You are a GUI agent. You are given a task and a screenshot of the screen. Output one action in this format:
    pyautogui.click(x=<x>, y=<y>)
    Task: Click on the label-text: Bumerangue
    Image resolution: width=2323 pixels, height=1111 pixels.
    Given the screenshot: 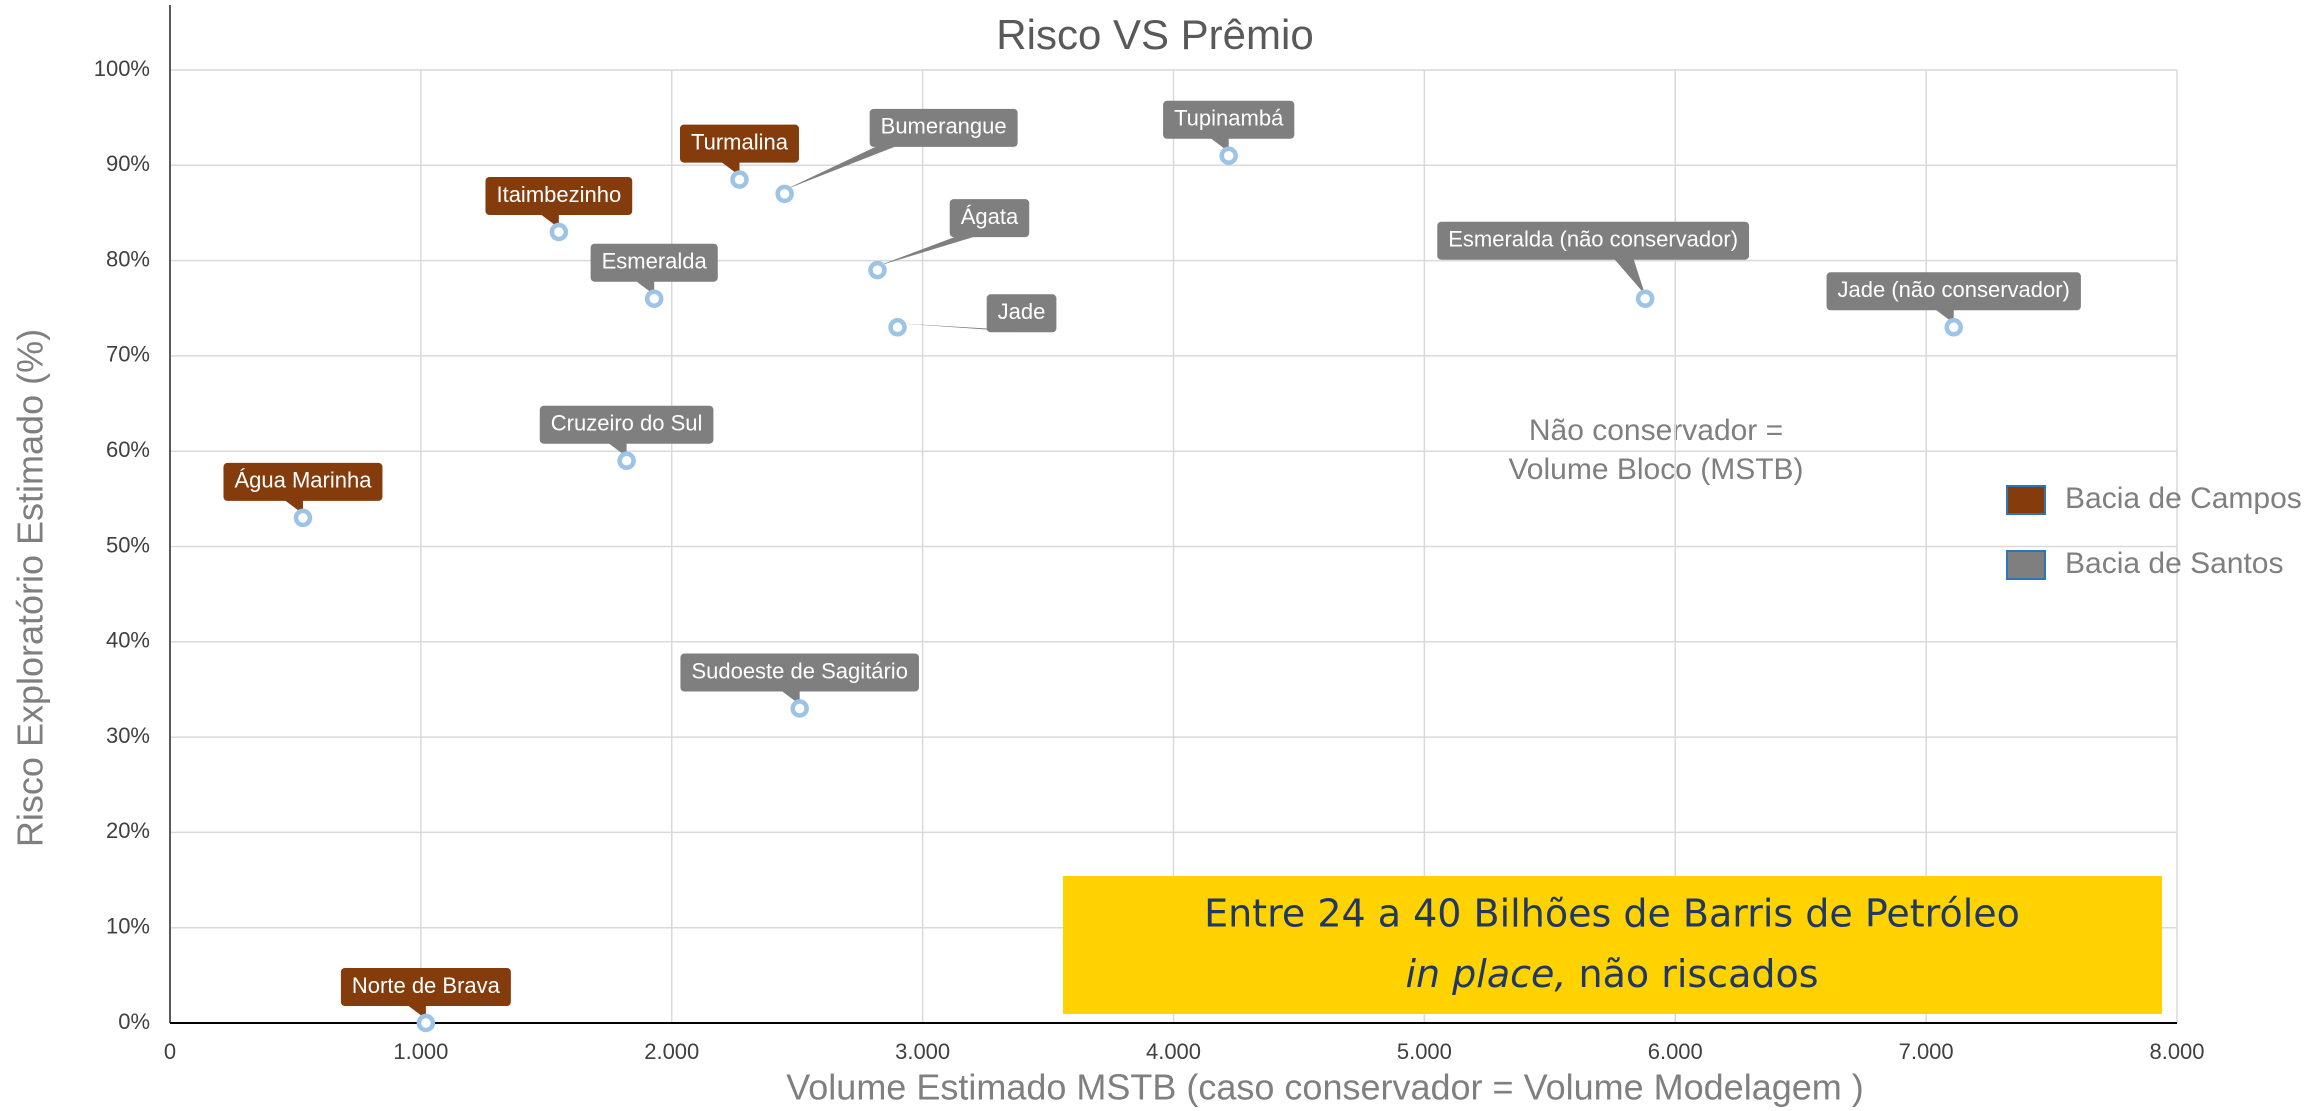 What is the action you would take?
    pyautogui.click(x=944, y=126)
    